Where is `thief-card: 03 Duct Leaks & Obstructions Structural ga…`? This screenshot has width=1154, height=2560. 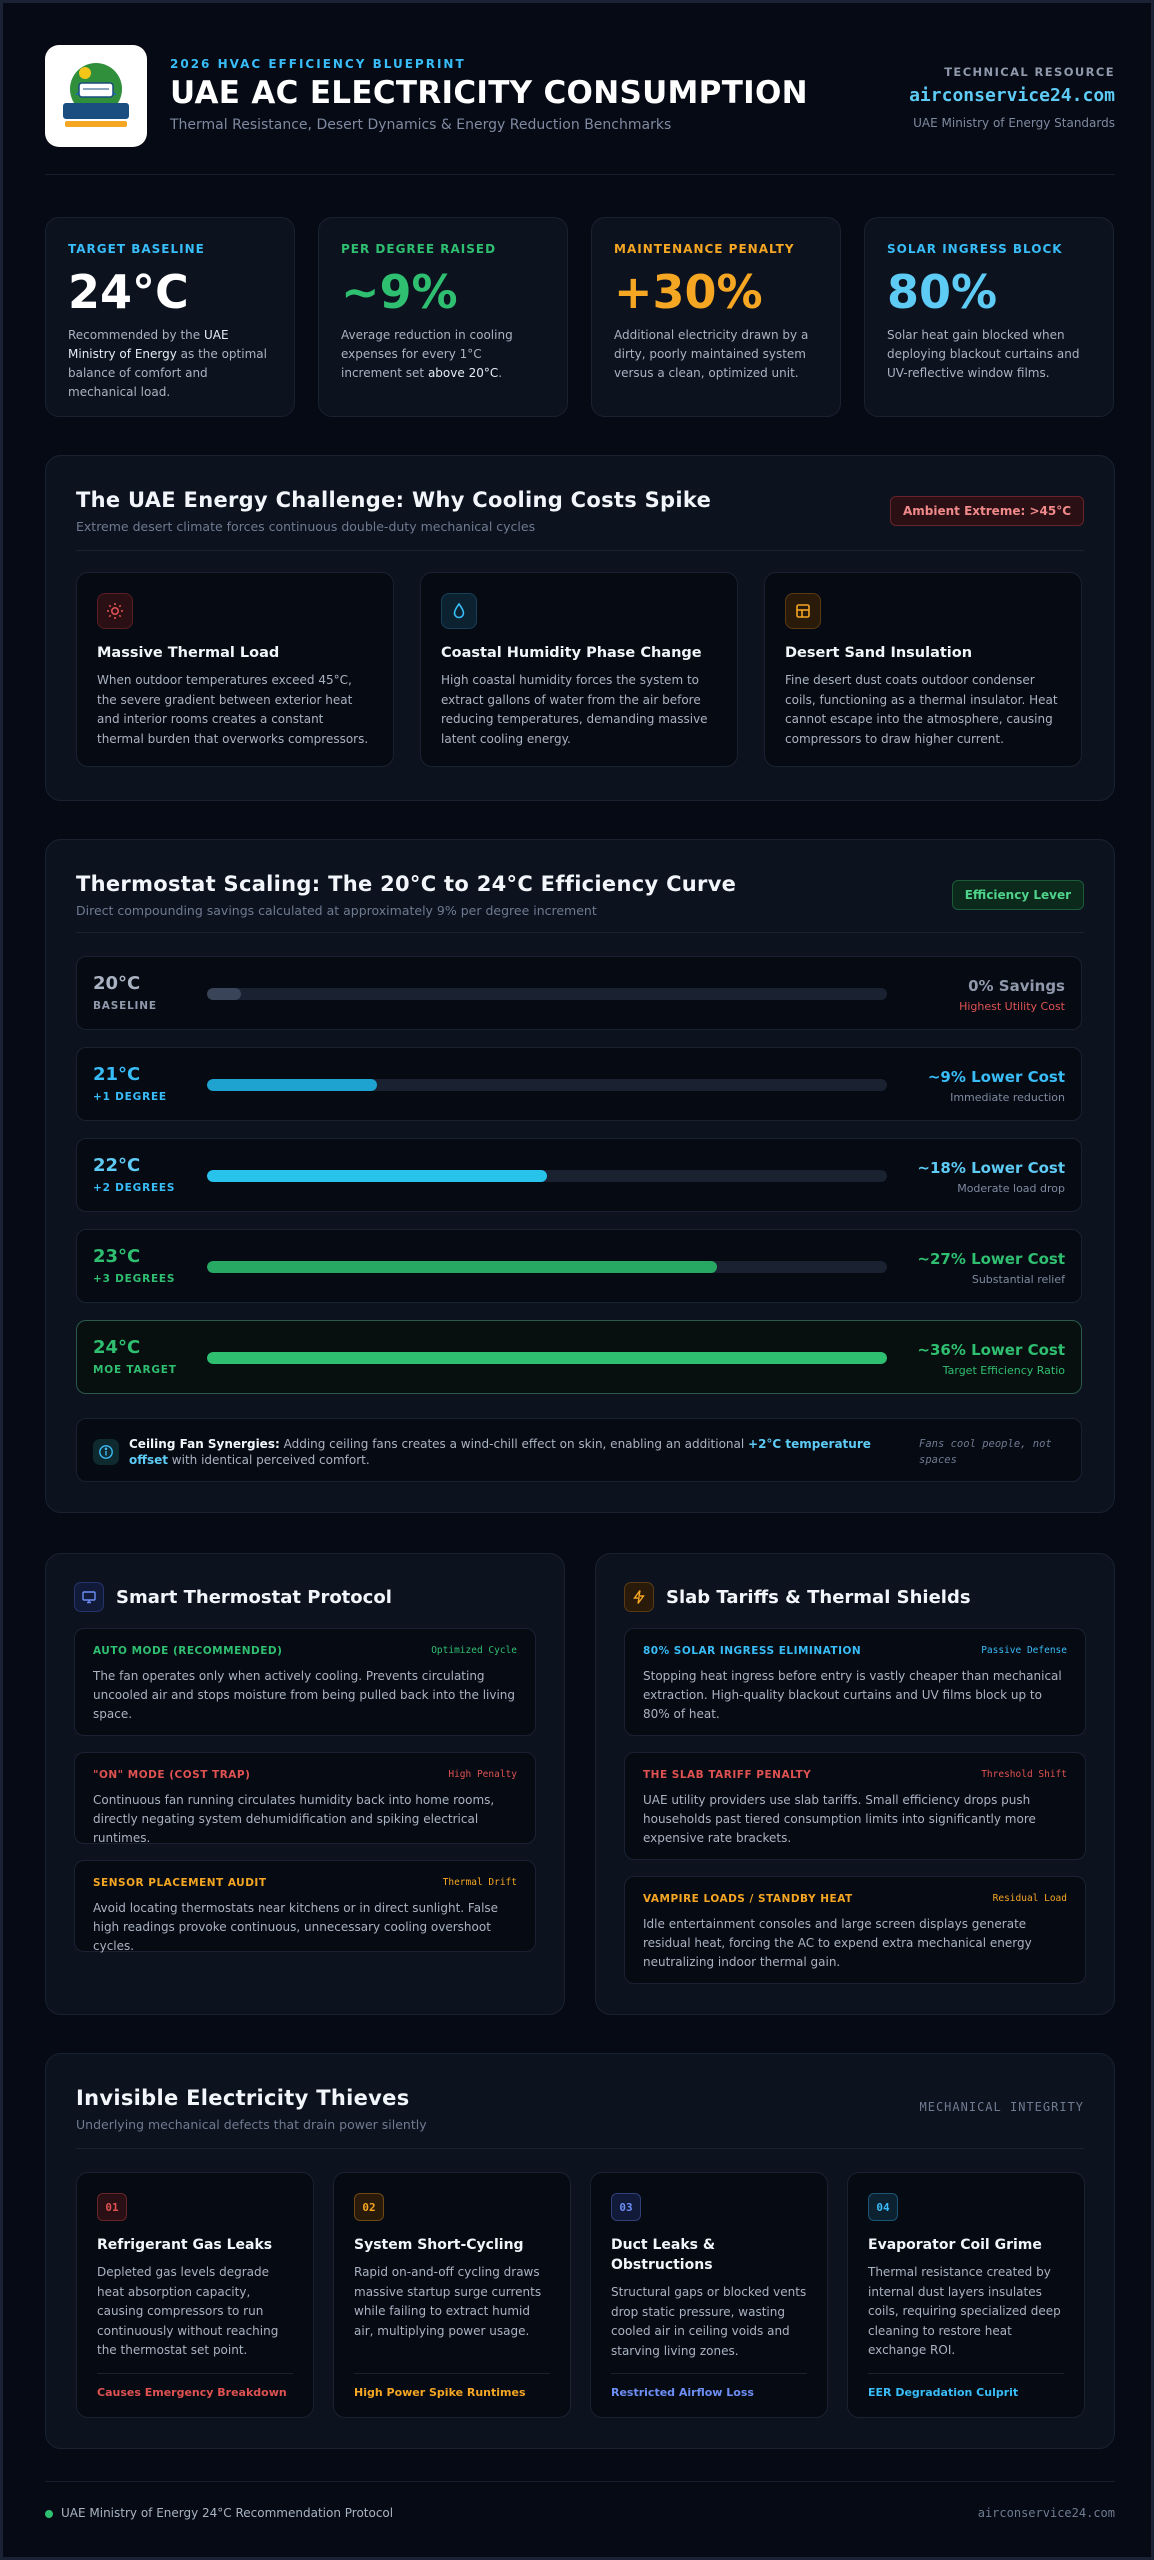 thief-card: 03 Duct Leaks & Obstructions Structural ga… is located at coordinates (709, 2295).